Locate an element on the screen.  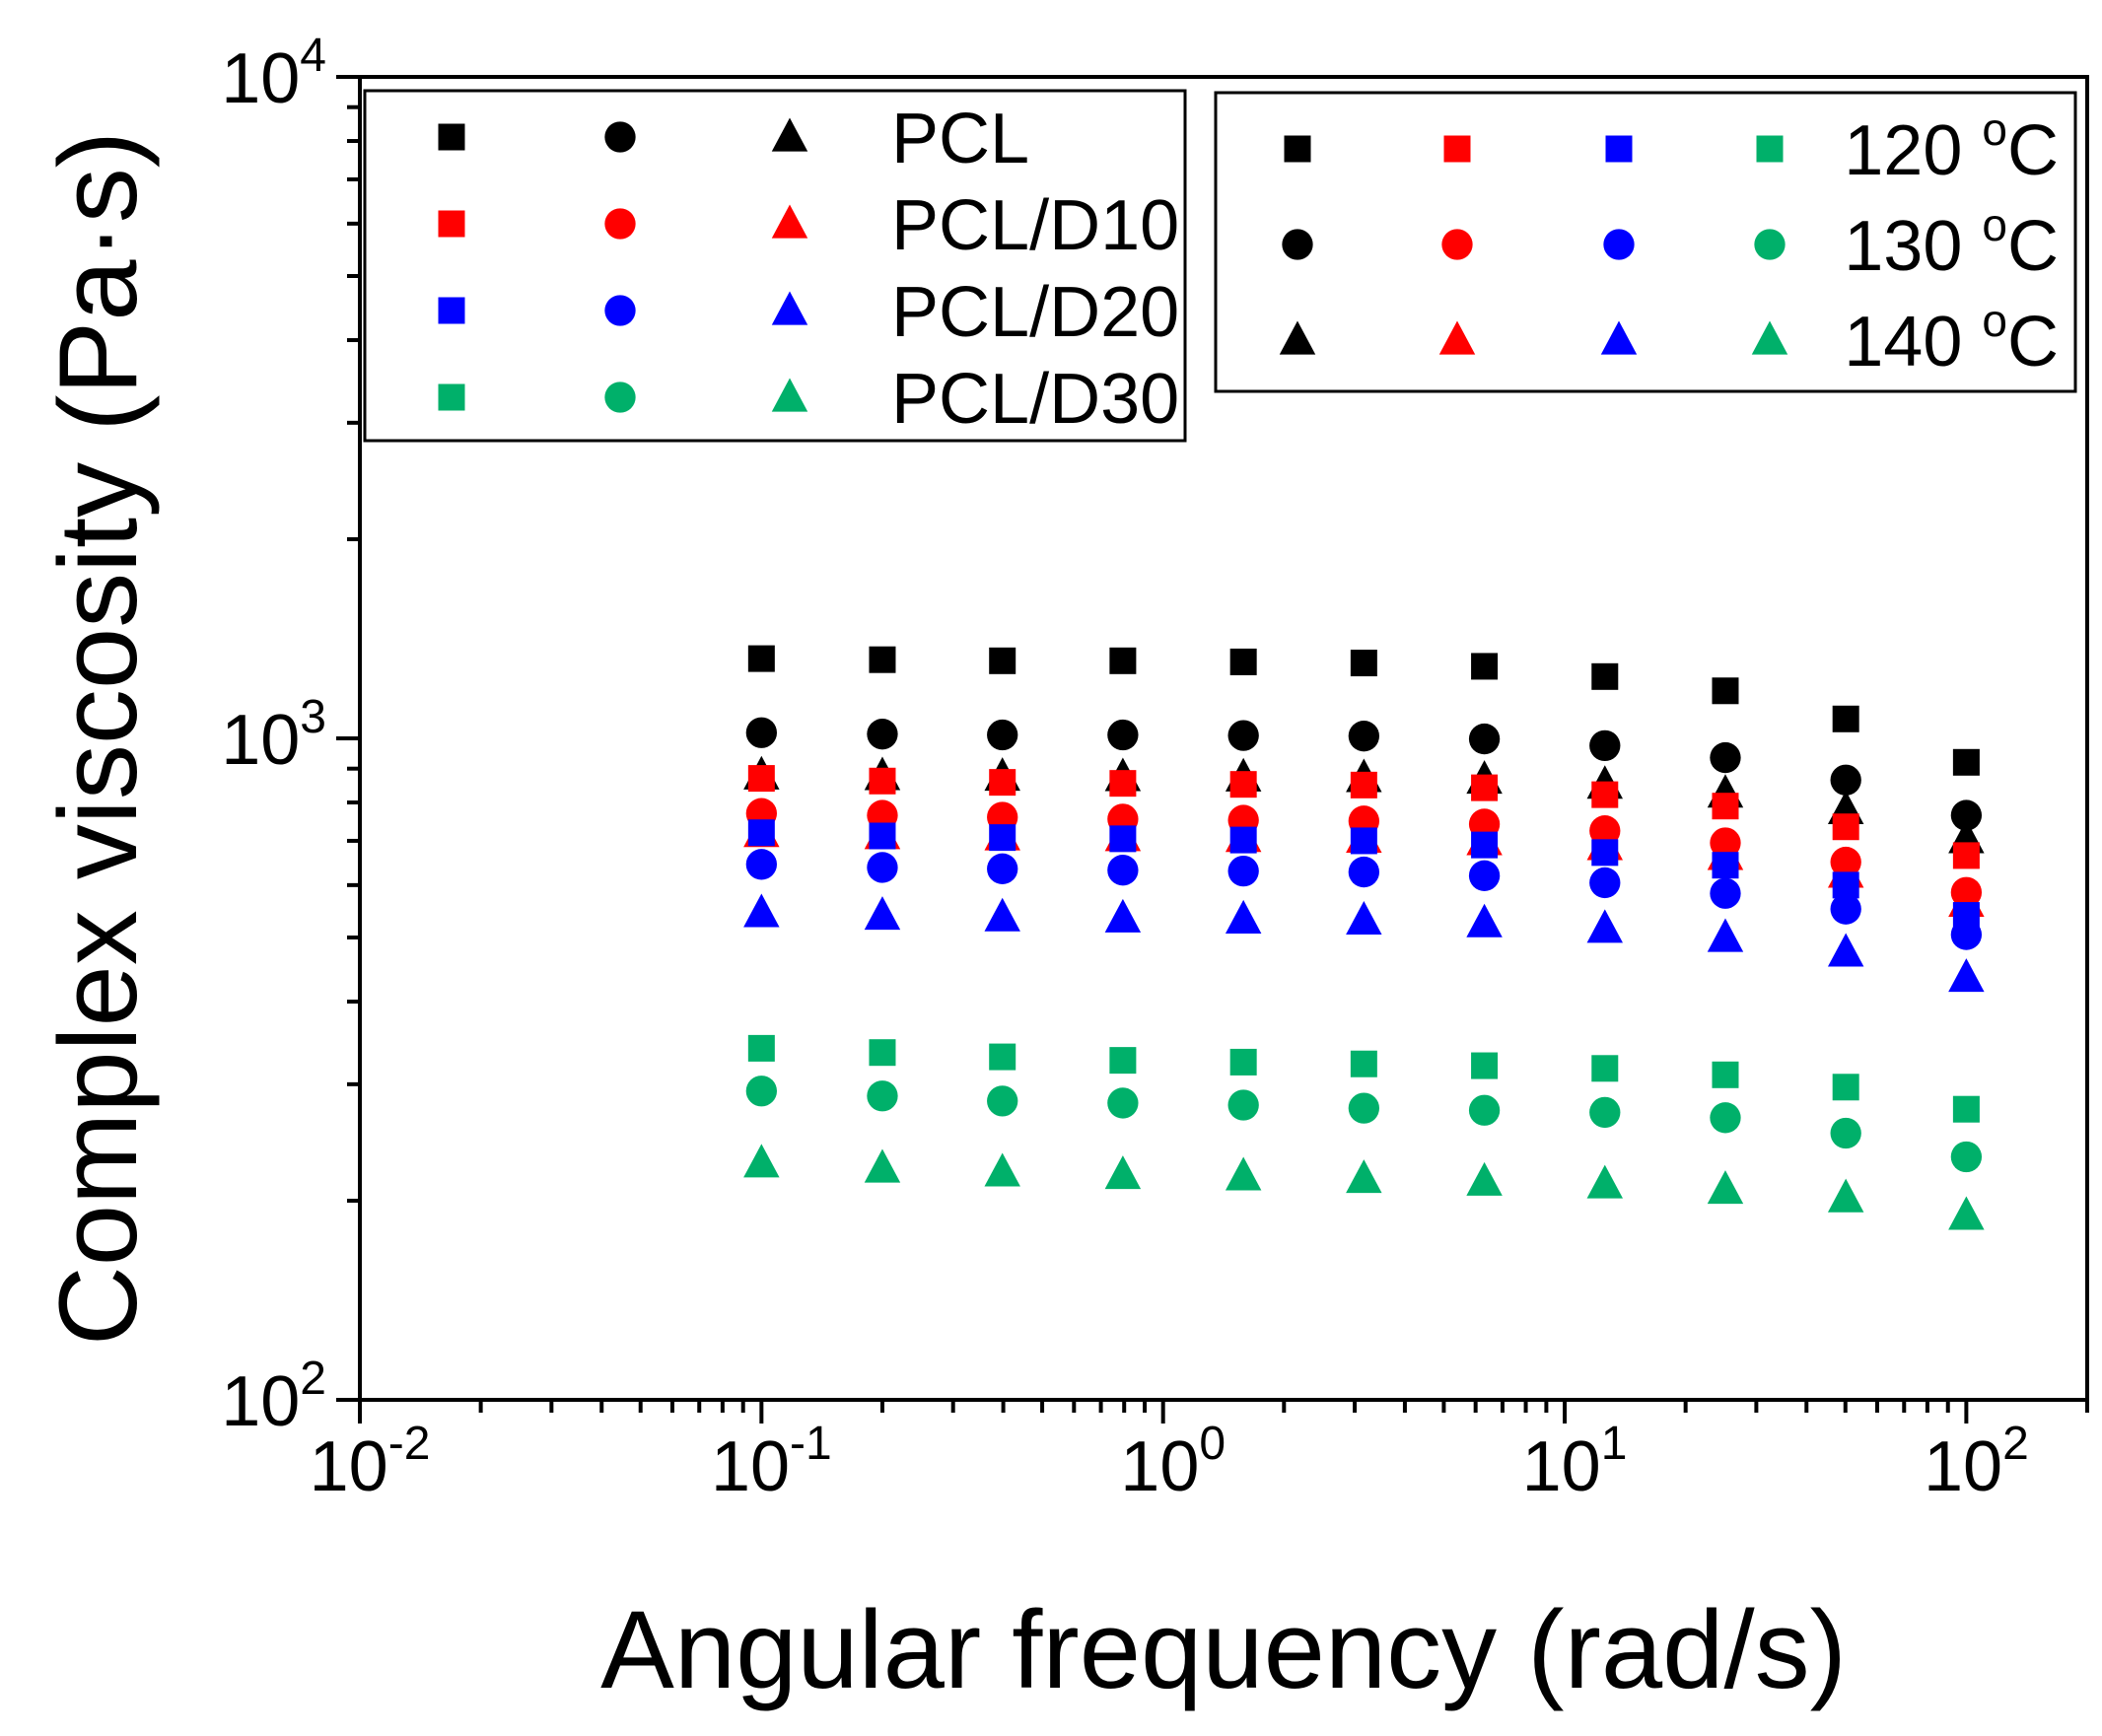
legend-marker-pcl-d10-circle is located at coordinates (620, 224).